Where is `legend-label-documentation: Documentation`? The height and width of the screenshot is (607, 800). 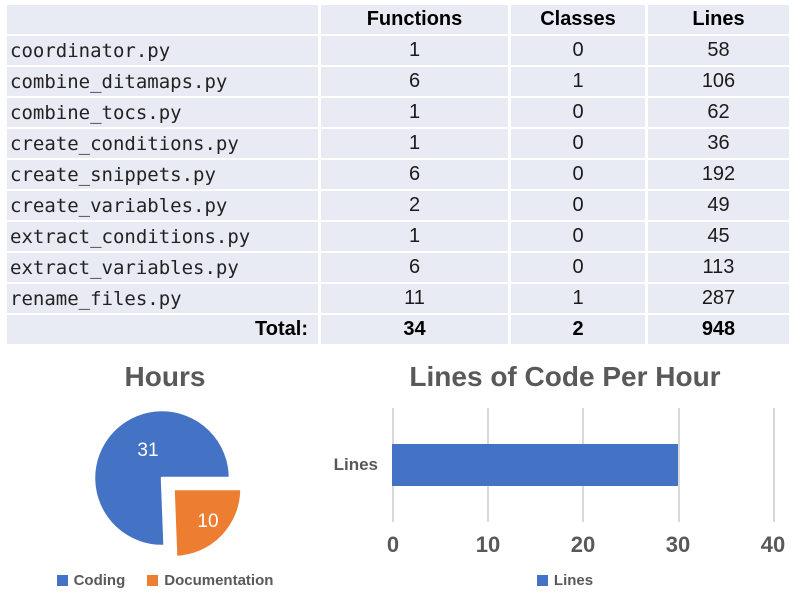 legend-label-documentation: Documentation is located at coordinates (219, 580).